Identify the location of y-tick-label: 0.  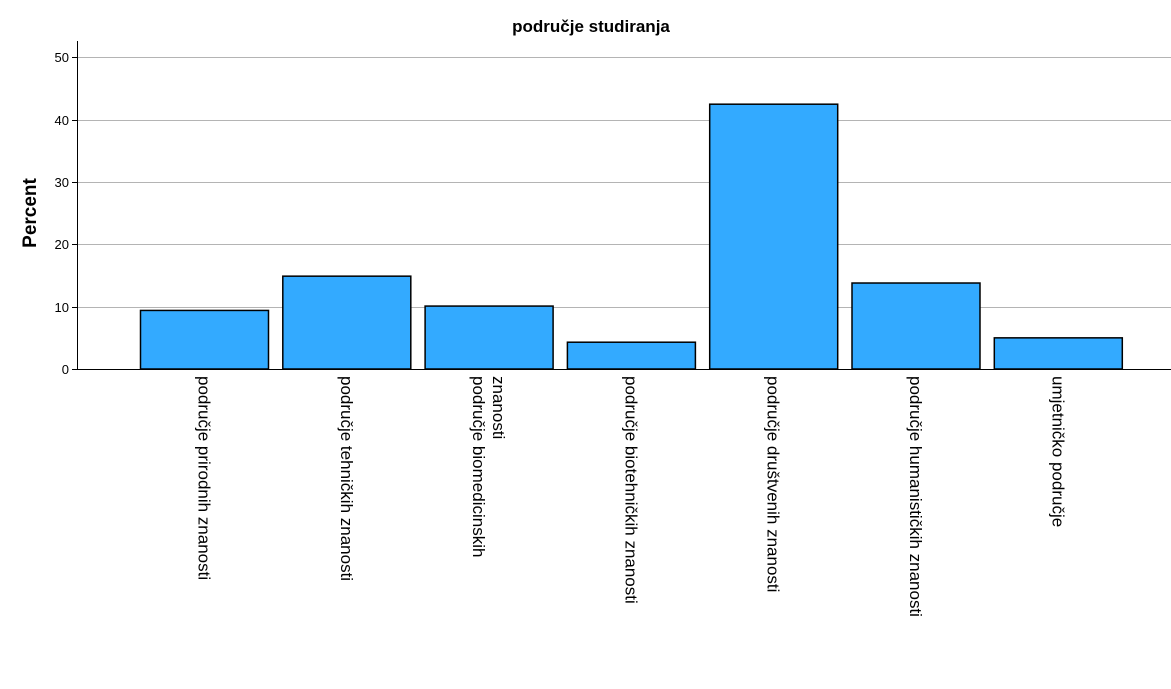
(65, 369).